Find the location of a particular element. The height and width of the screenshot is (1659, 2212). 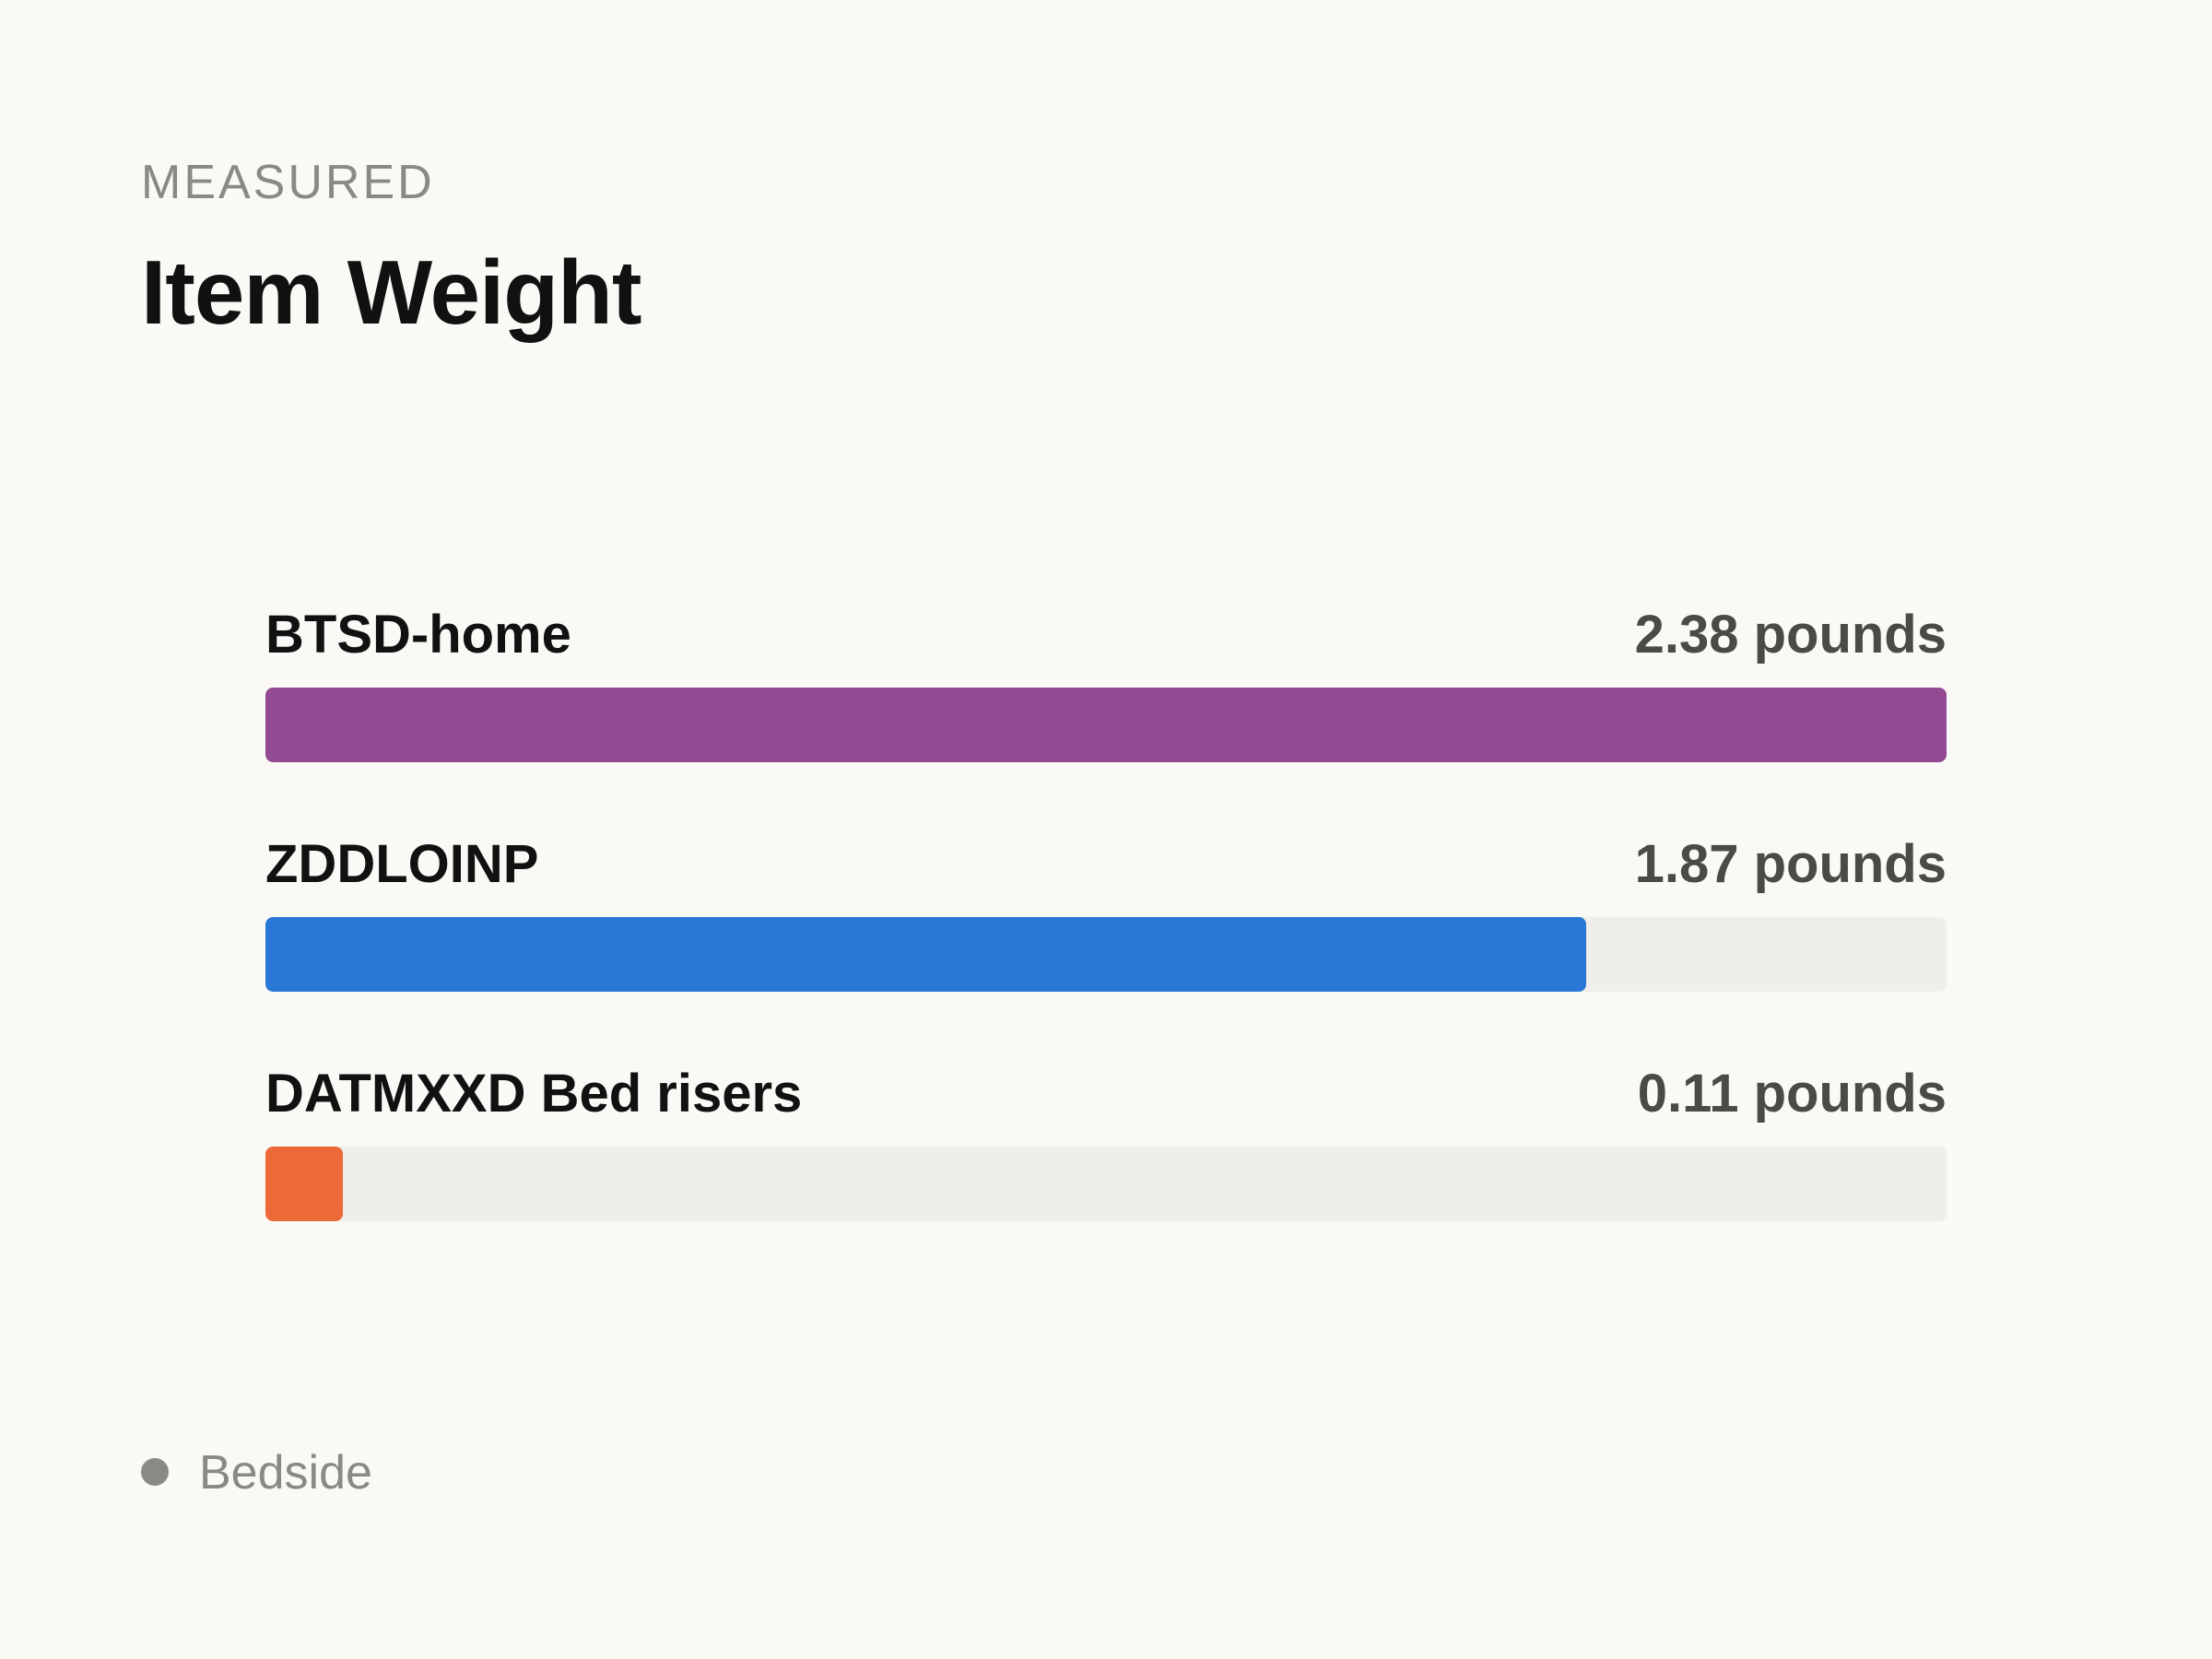

bar-row: BTSD-home 2.38 pounds is located at coordinates (1106, 704).